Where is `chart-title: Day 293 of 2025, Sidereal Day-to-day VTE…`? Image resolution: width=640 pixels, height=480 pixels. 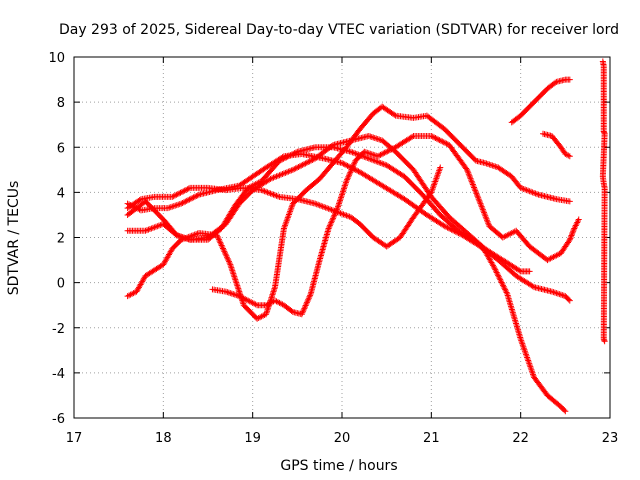 chart-title: Day 293 of 2025, Sidereal Day-to-day VTE… is located at coordinates (339, 30).